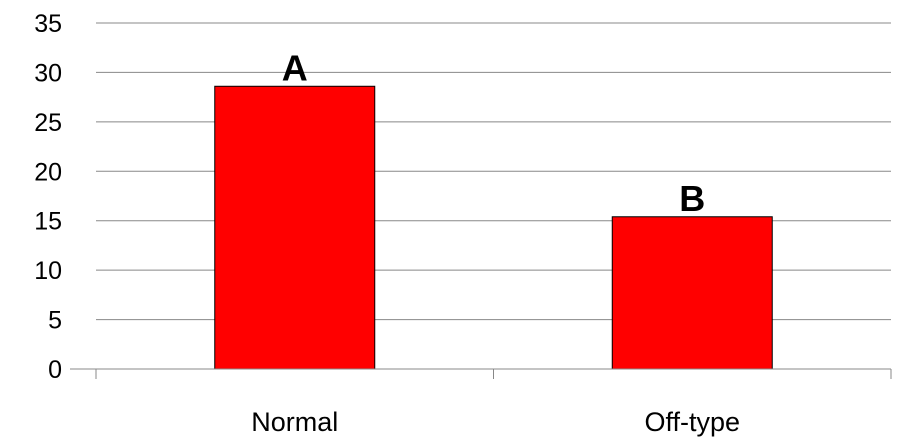  Describe the element at coordinates (48, 24) in the screenshot. I see `y-tick-label-35: 35` at that location.